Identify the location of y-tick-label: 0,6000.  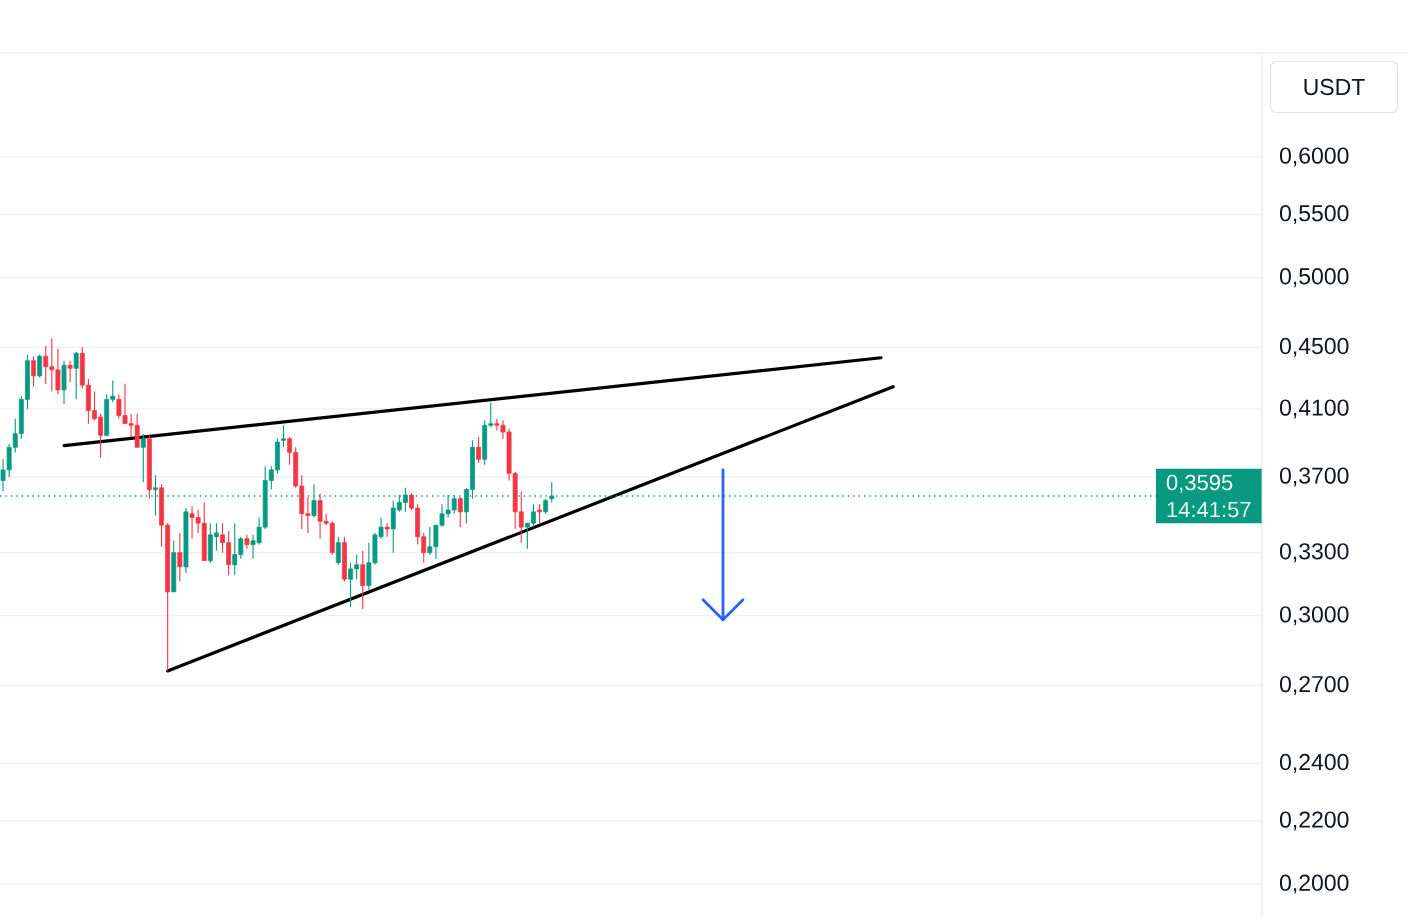
(1314, 157).